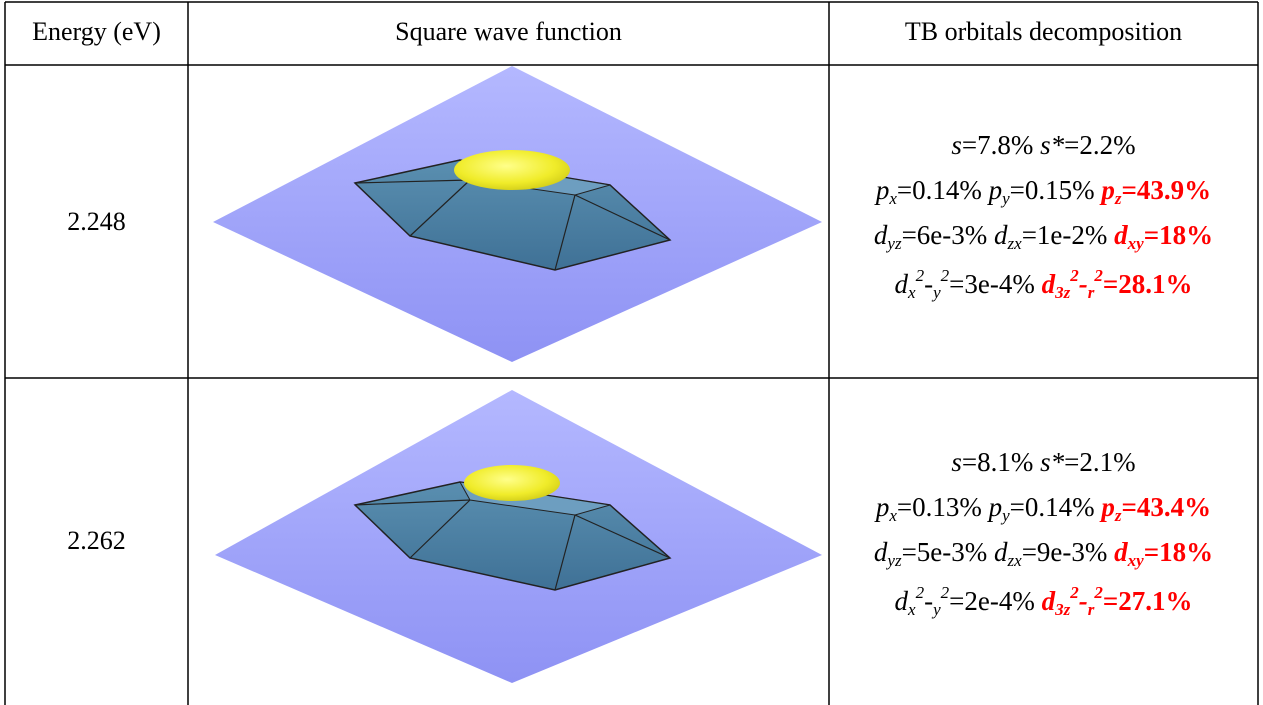 The height and width of the screenshot is (705, 1263). I want to click on orbital-line: dyz=6e-3% dzx=1e-2% dxy=18%, so click(1043, 237).